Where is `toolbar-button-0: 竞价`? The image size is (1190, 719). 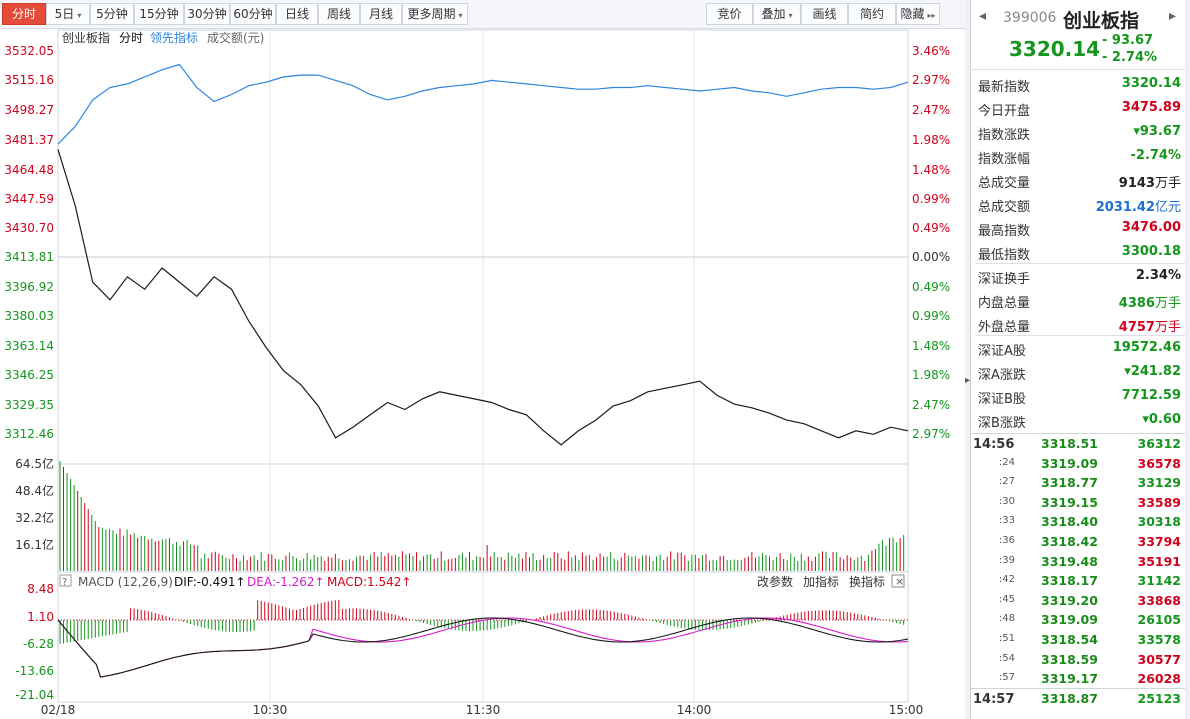
toolbar-button-0: 竞价 is located at coordinates (729, 14).